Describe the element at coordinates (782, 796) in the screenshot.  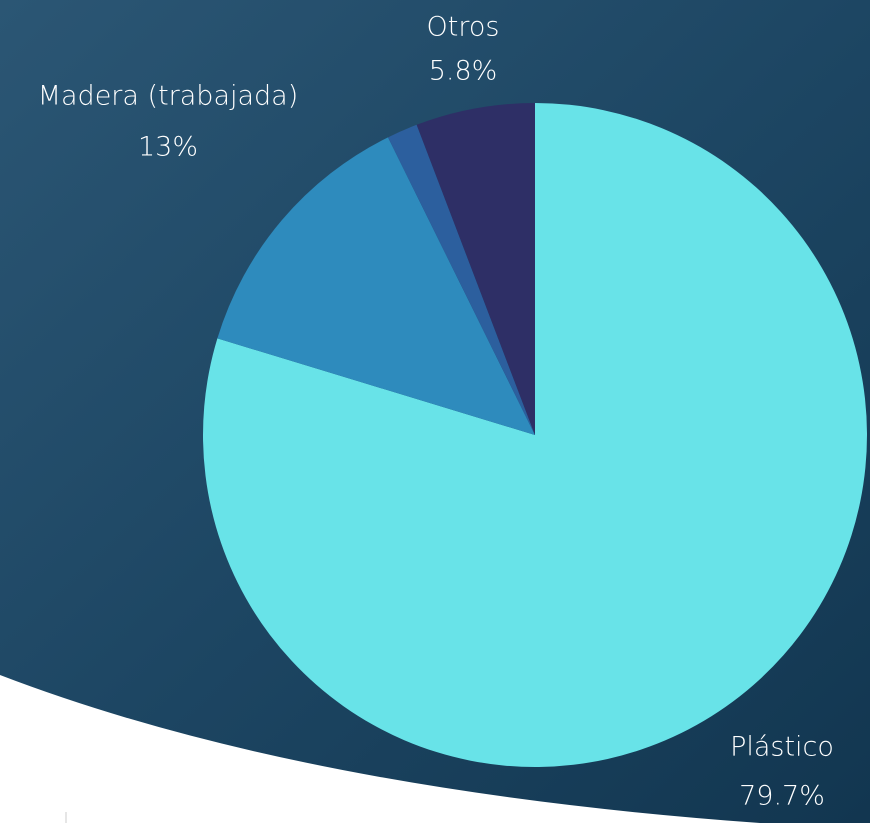
I see `value-label: 79.7%` at that location.